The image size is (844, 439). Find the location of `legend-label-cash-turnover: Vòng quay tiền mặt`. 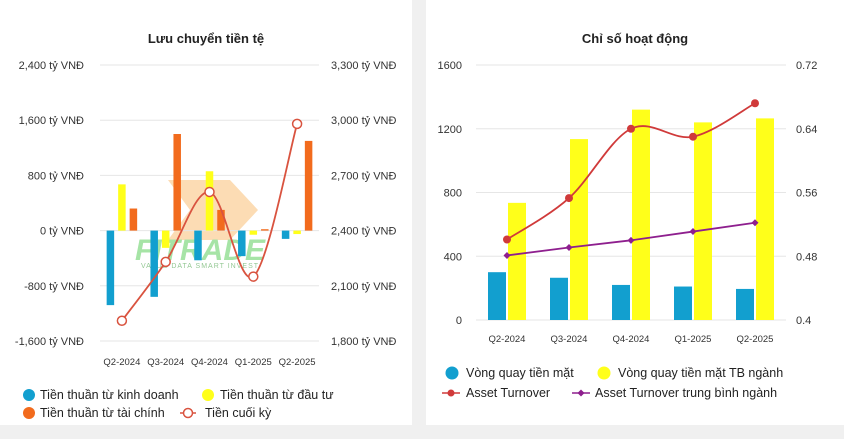

legend-label-cash-turnover: Vòng quay tiền mặt is located at coordinates (520, 373).